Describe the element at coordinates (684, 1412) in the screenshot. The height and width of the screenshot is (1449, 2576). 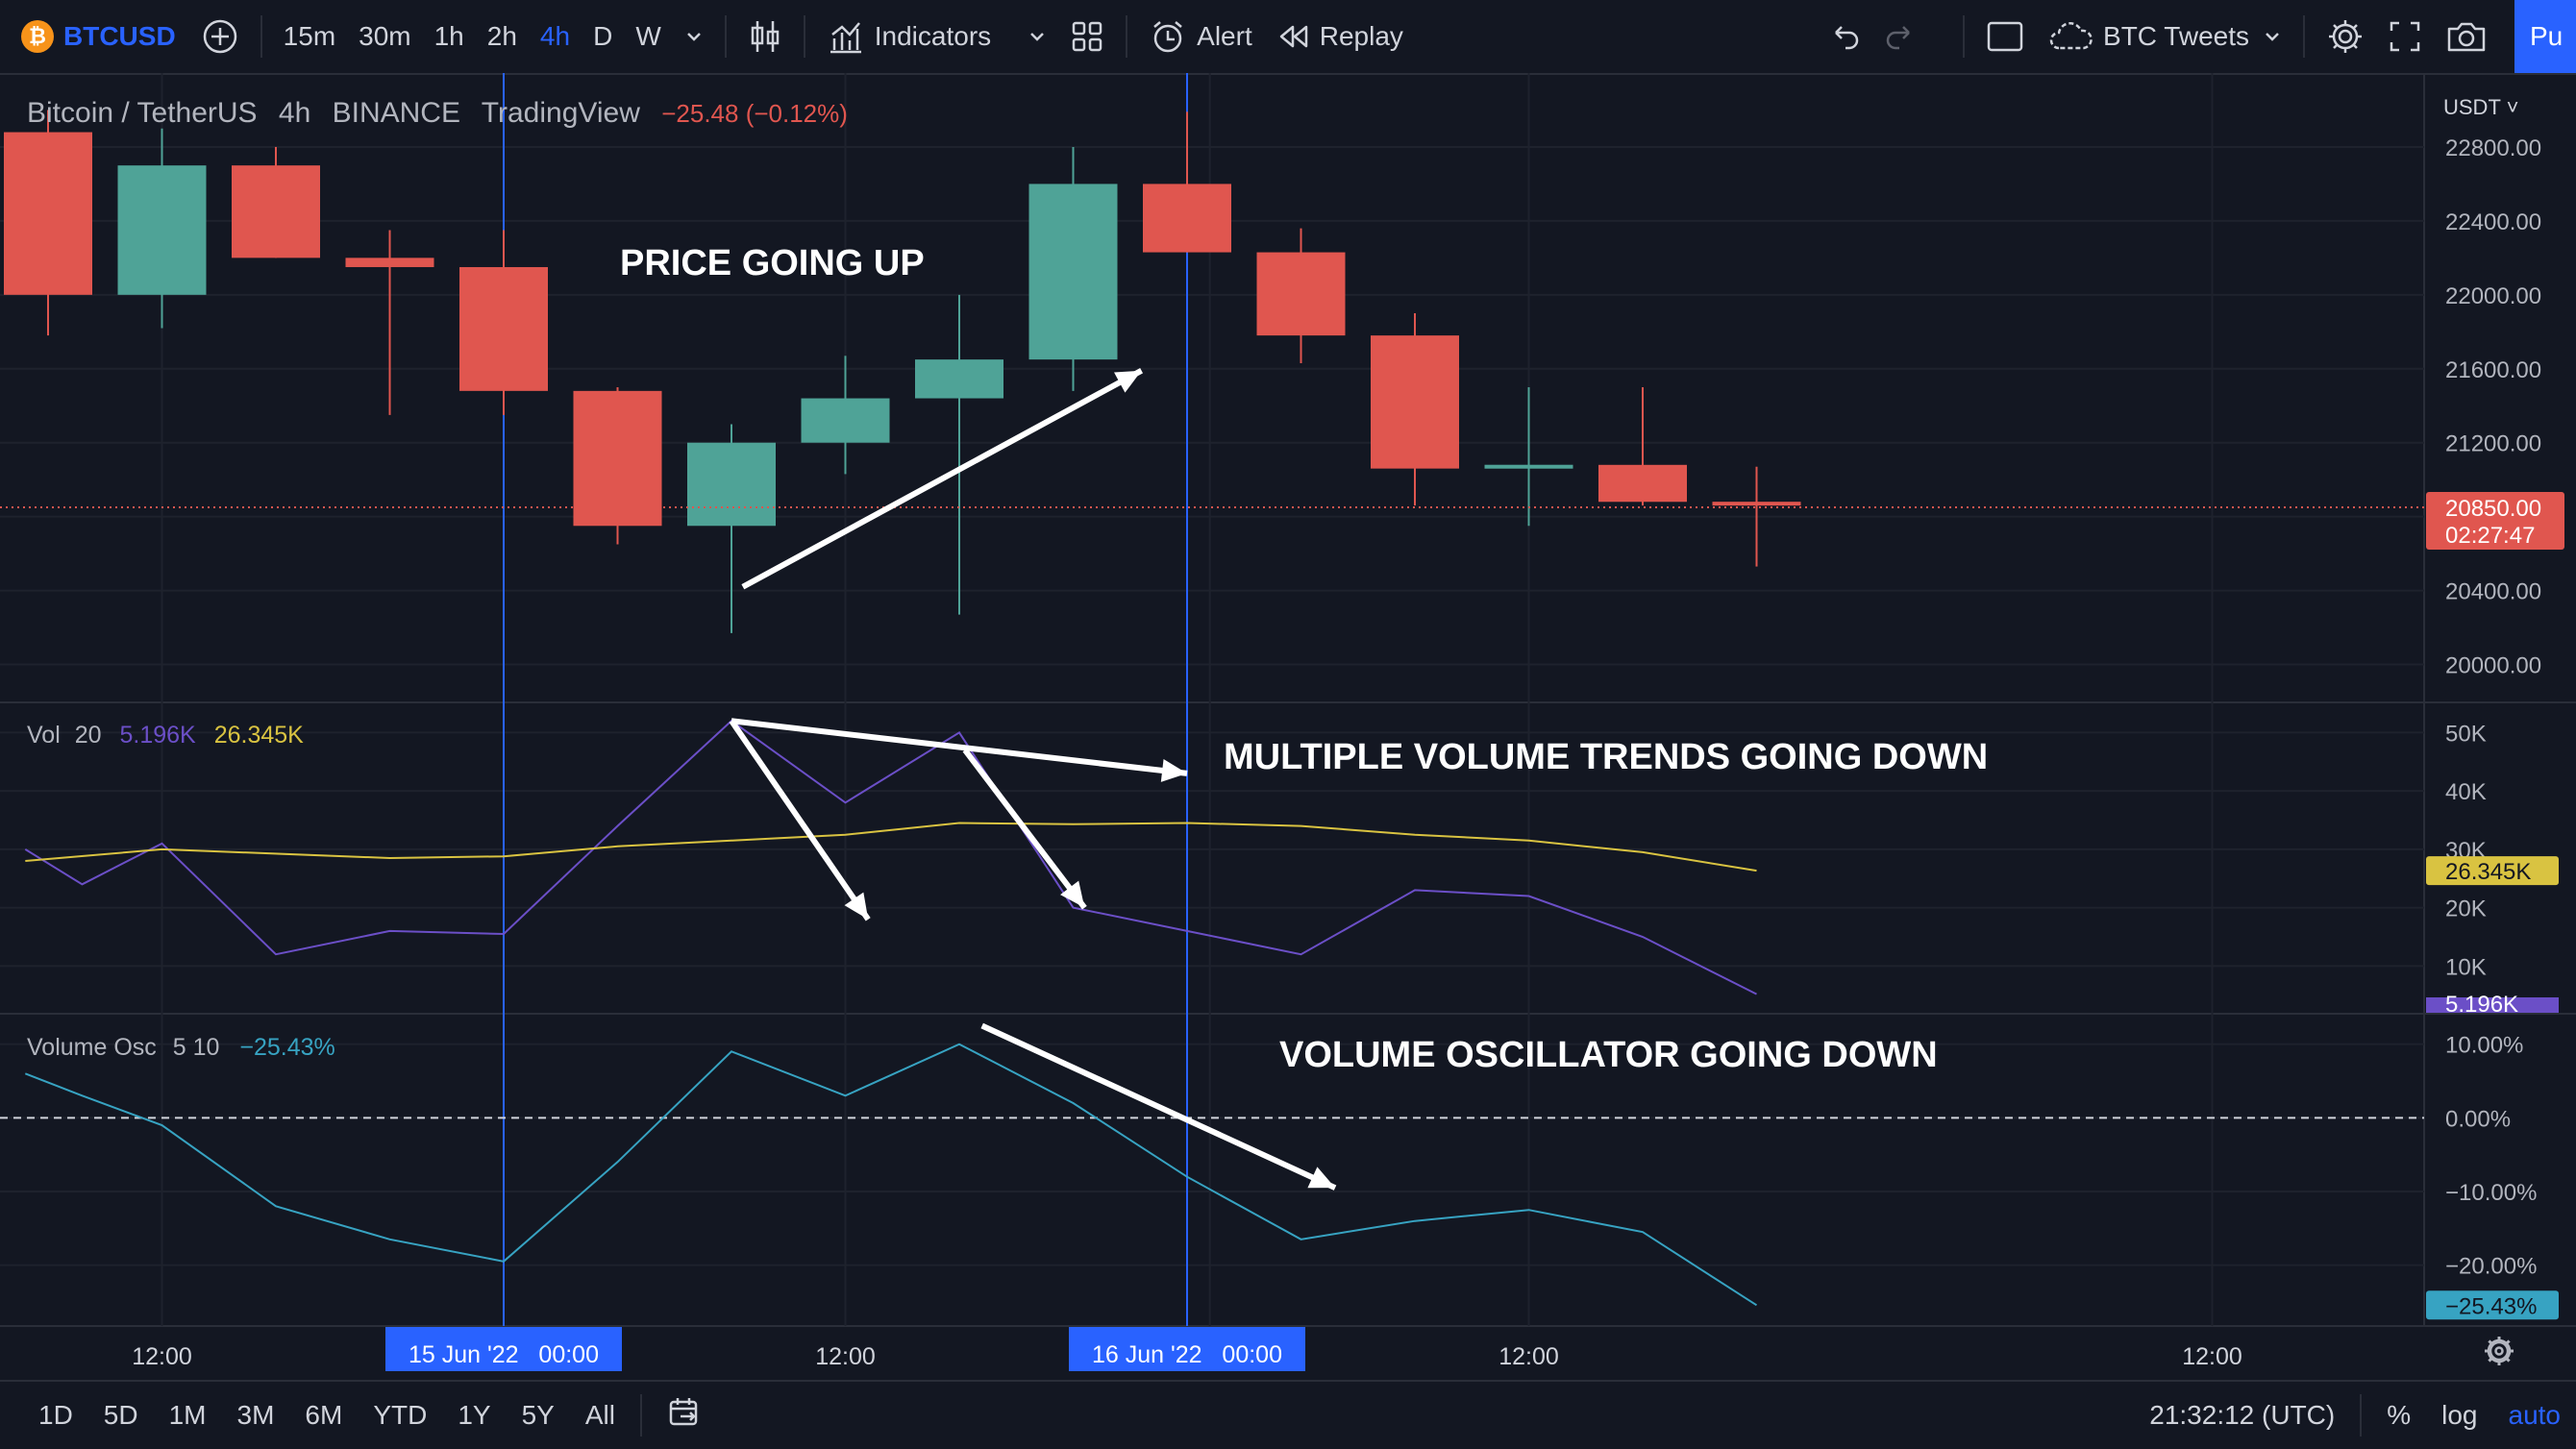
I see `calendar-arrow-icon` at that location.